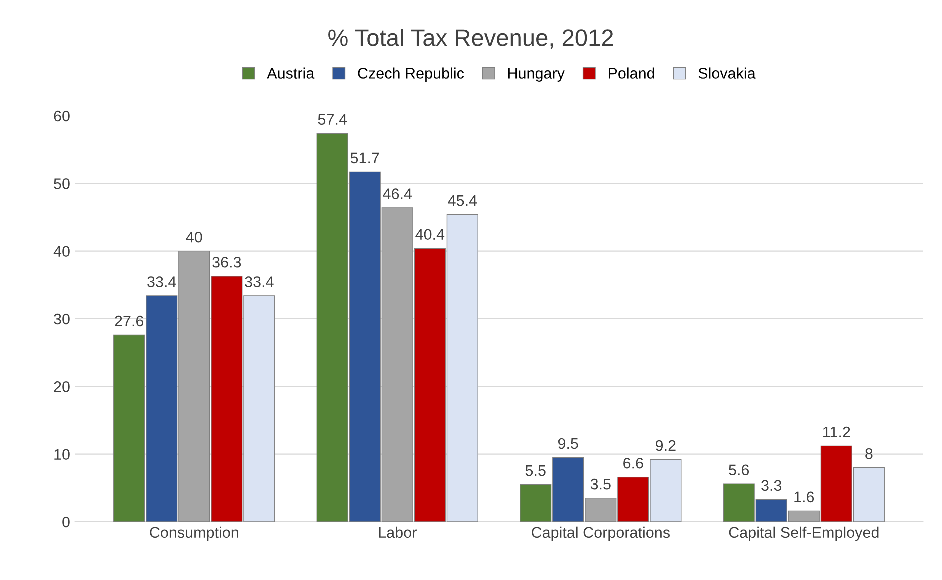 This screenshot has height=580, width=942. What do you see at coordinates (666, 446) in the screenshot?
I see `data-label: 9.2` at bounding box center [666, 446].